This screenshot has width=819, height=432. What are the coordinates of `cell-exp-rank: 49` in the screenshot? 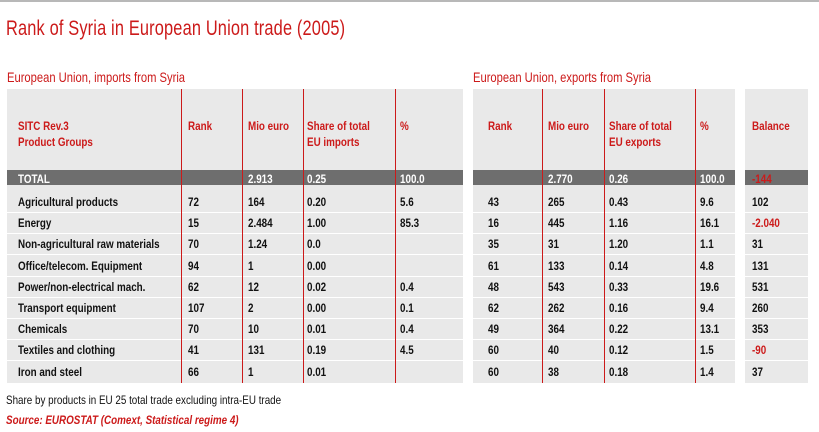 It's located at (493, 329).